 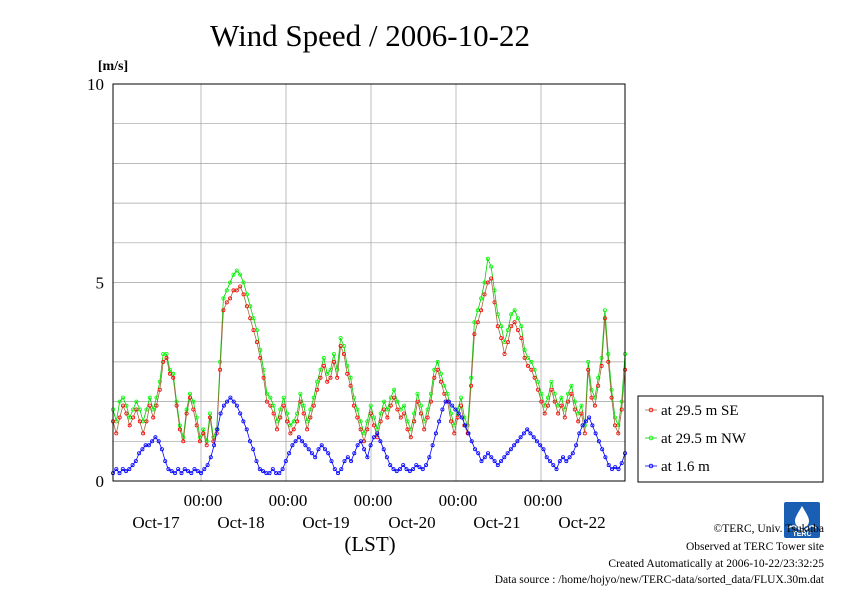 I want to click on x-tick-date-label: Oct-20, so click(x=411, y=522).